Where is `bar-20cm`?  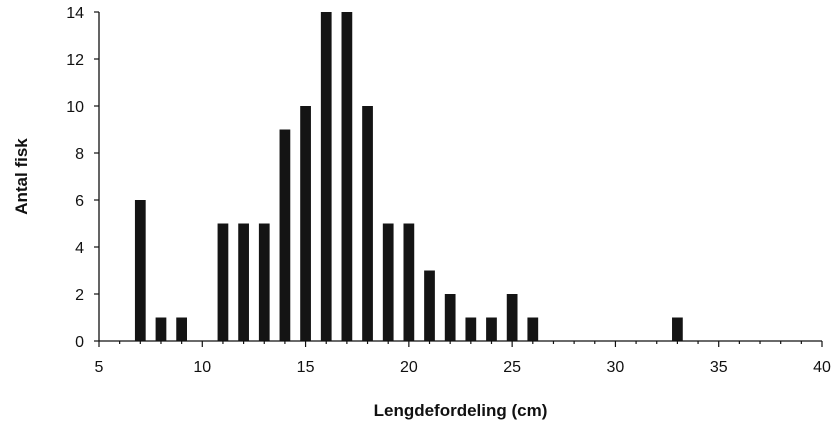 bar-20cm is located at coordinates (409, 282).